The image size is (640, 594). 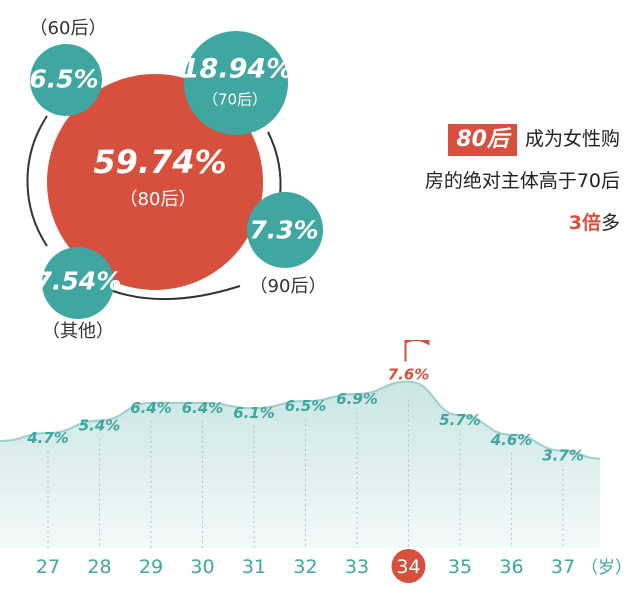 What do you see at coordinates (305, 567) in the screenshot?
I see `tick-label-32: 32` at bounding box center [305, 567].